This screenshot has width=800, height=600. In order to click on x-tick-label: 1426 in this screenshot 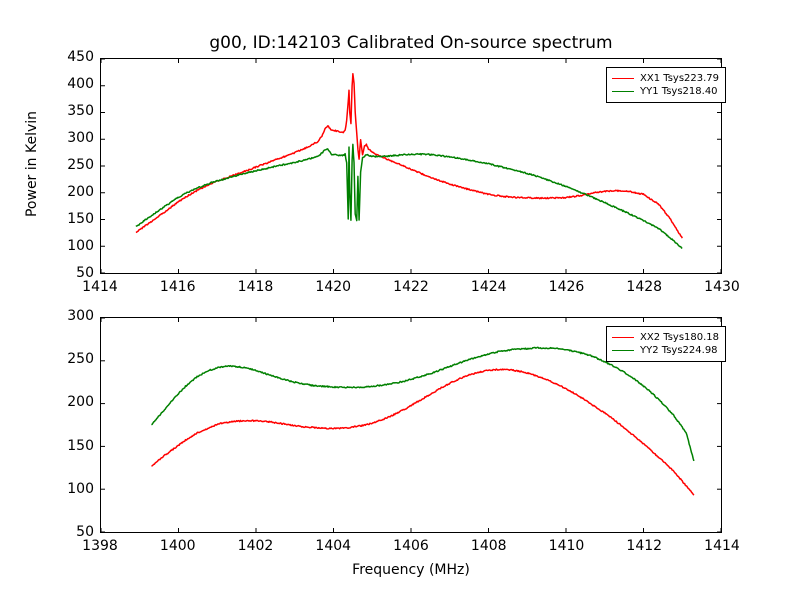, I will do `click(566, 287)`.